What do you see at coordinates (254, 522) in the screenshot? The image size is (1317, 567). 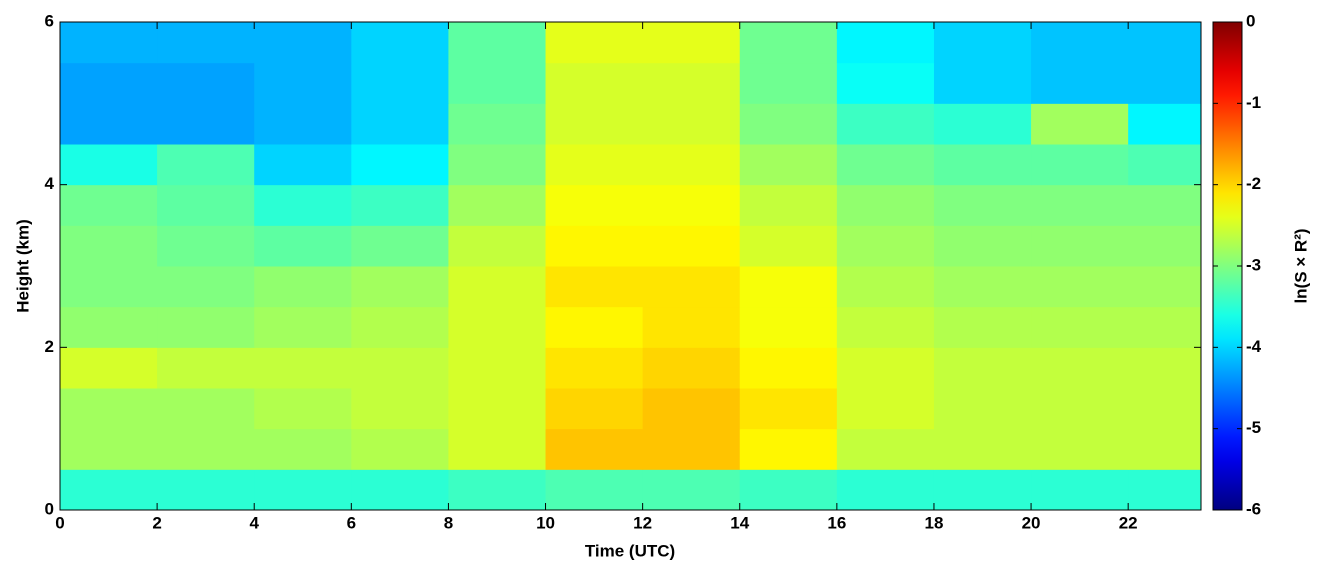 I see `x-tick-label: 4` at bounding box center [254, 522].